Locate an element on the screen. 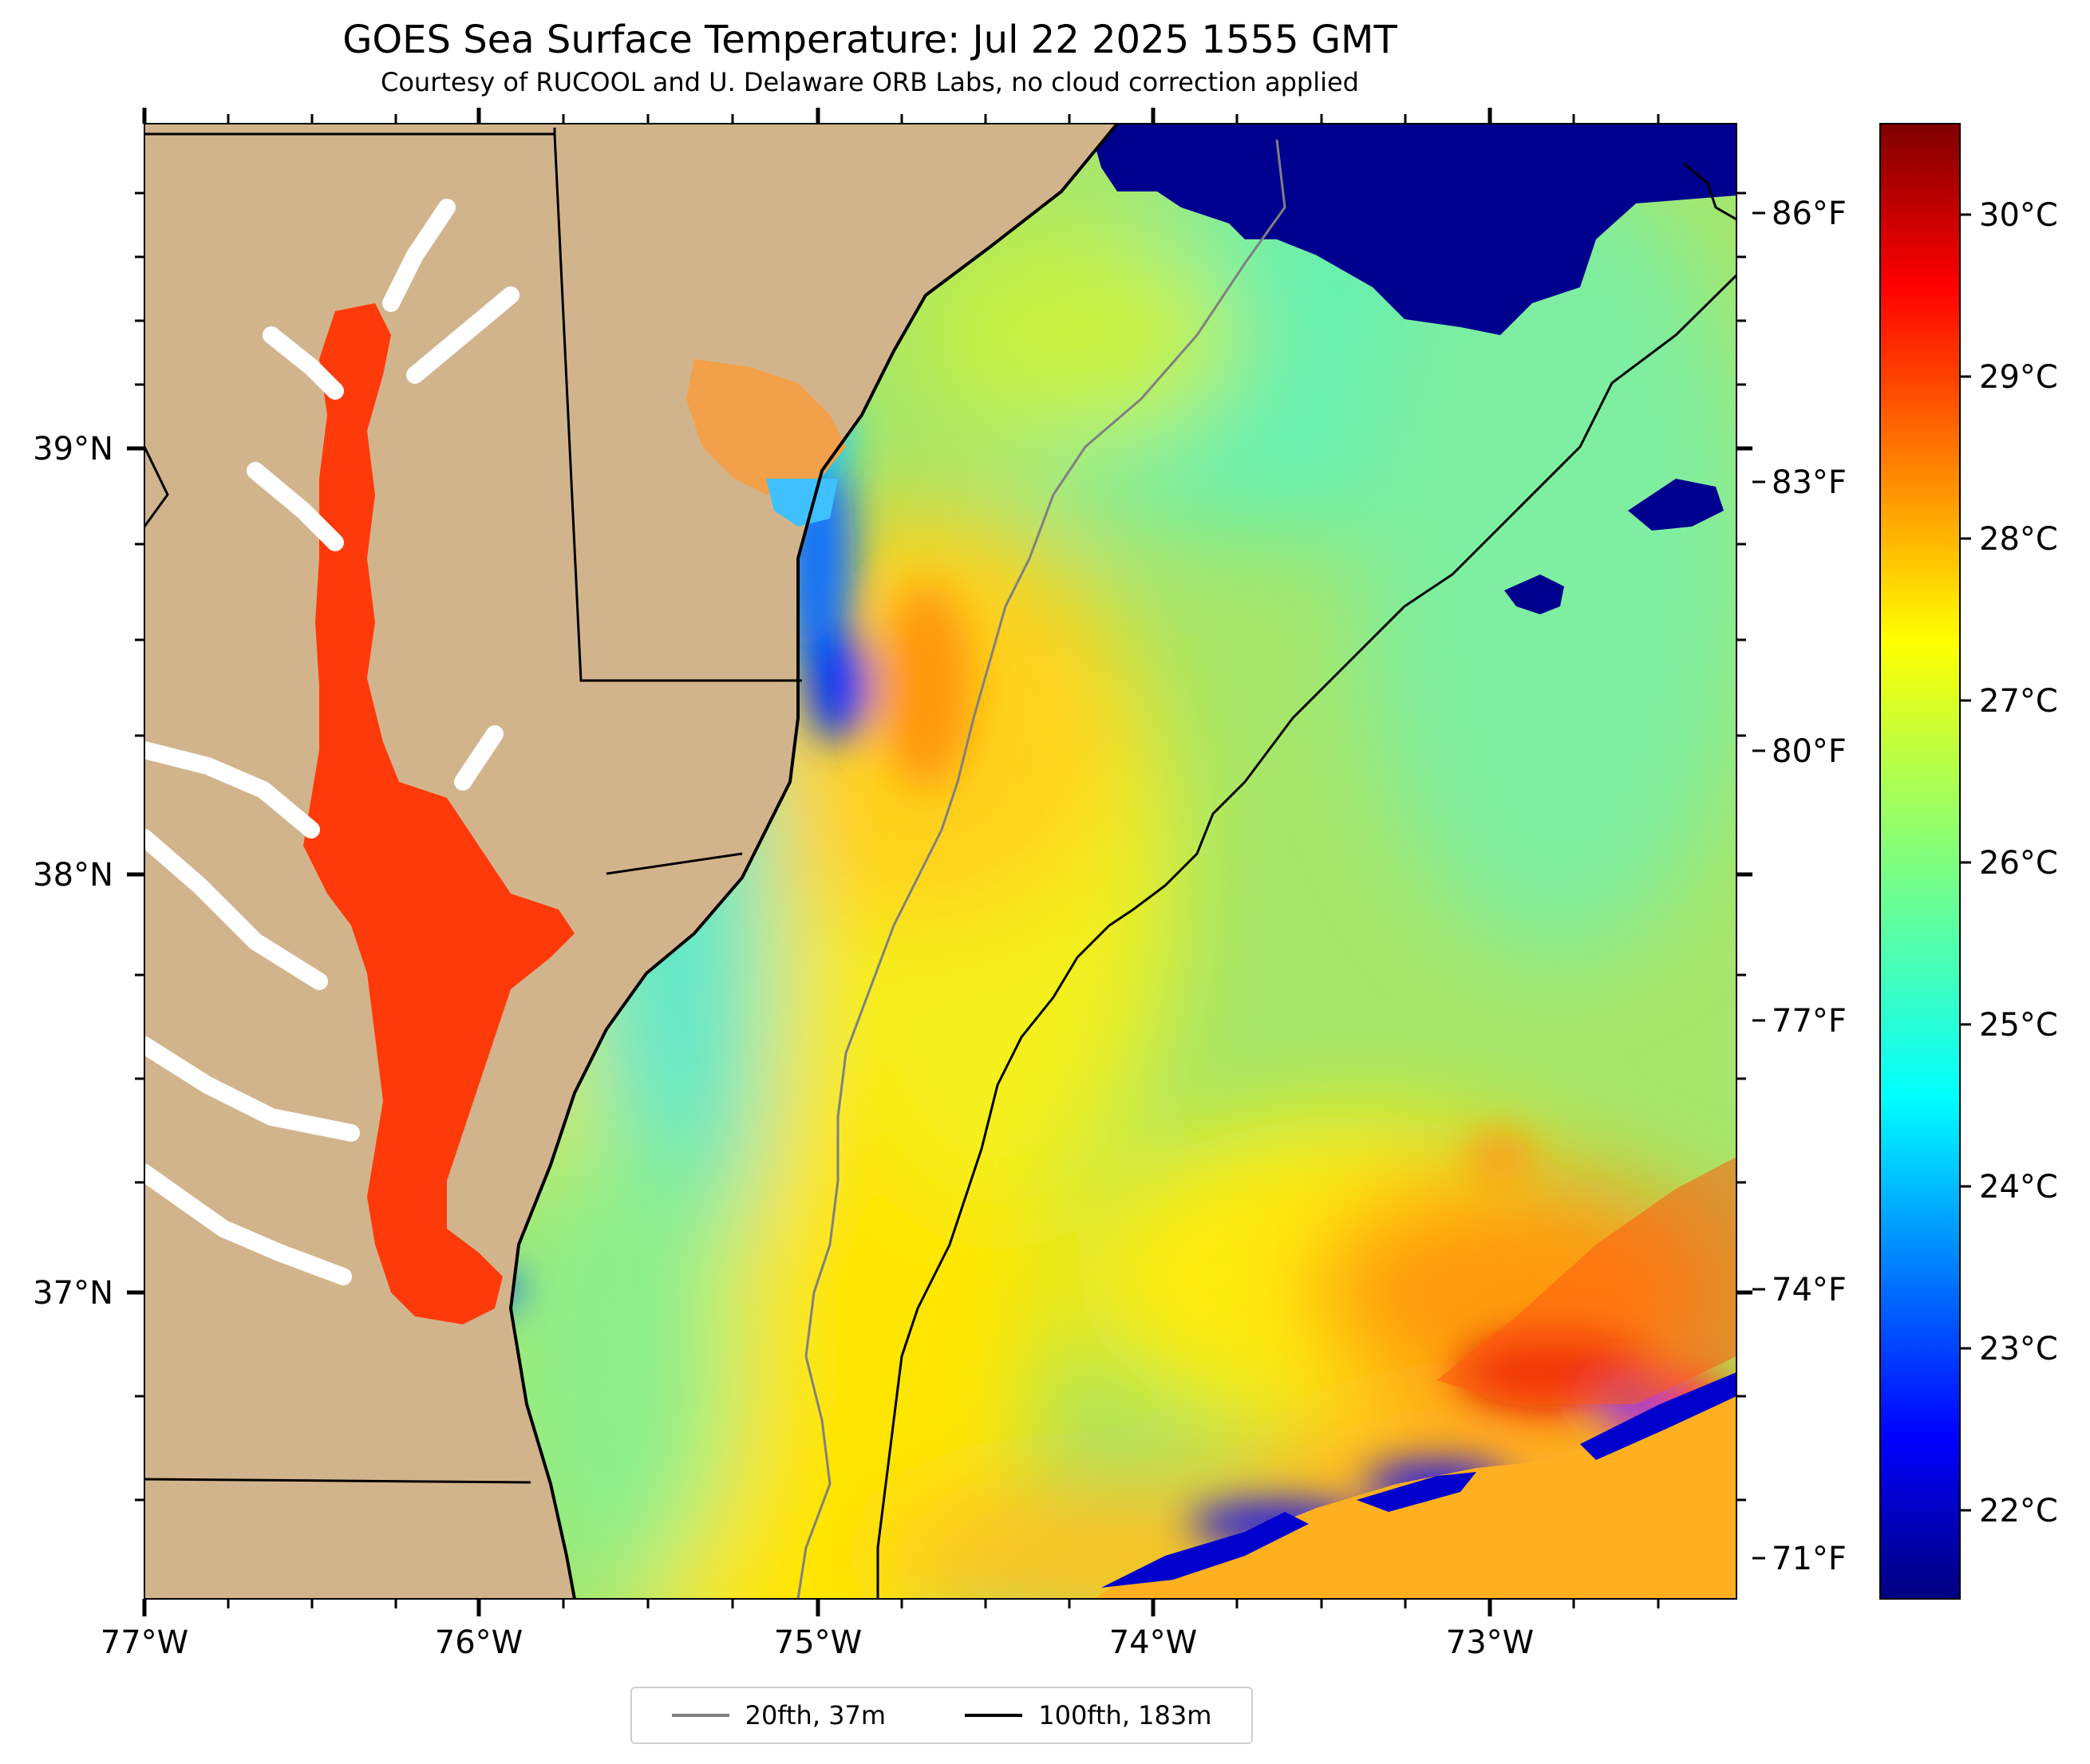  colorbar-label-22c: 22°C is located at coordinates (2018, 1511).